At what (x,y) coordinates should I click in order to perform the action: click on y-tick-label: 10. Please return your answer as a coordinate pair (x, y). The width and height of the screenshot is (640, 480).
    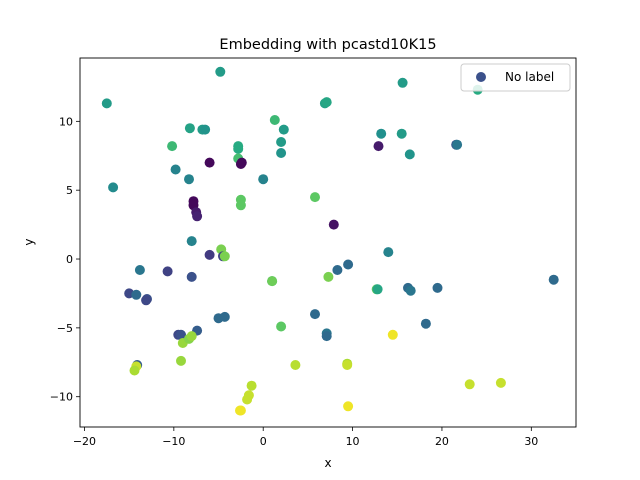
    Looking at the image, I should click on (66, 121).